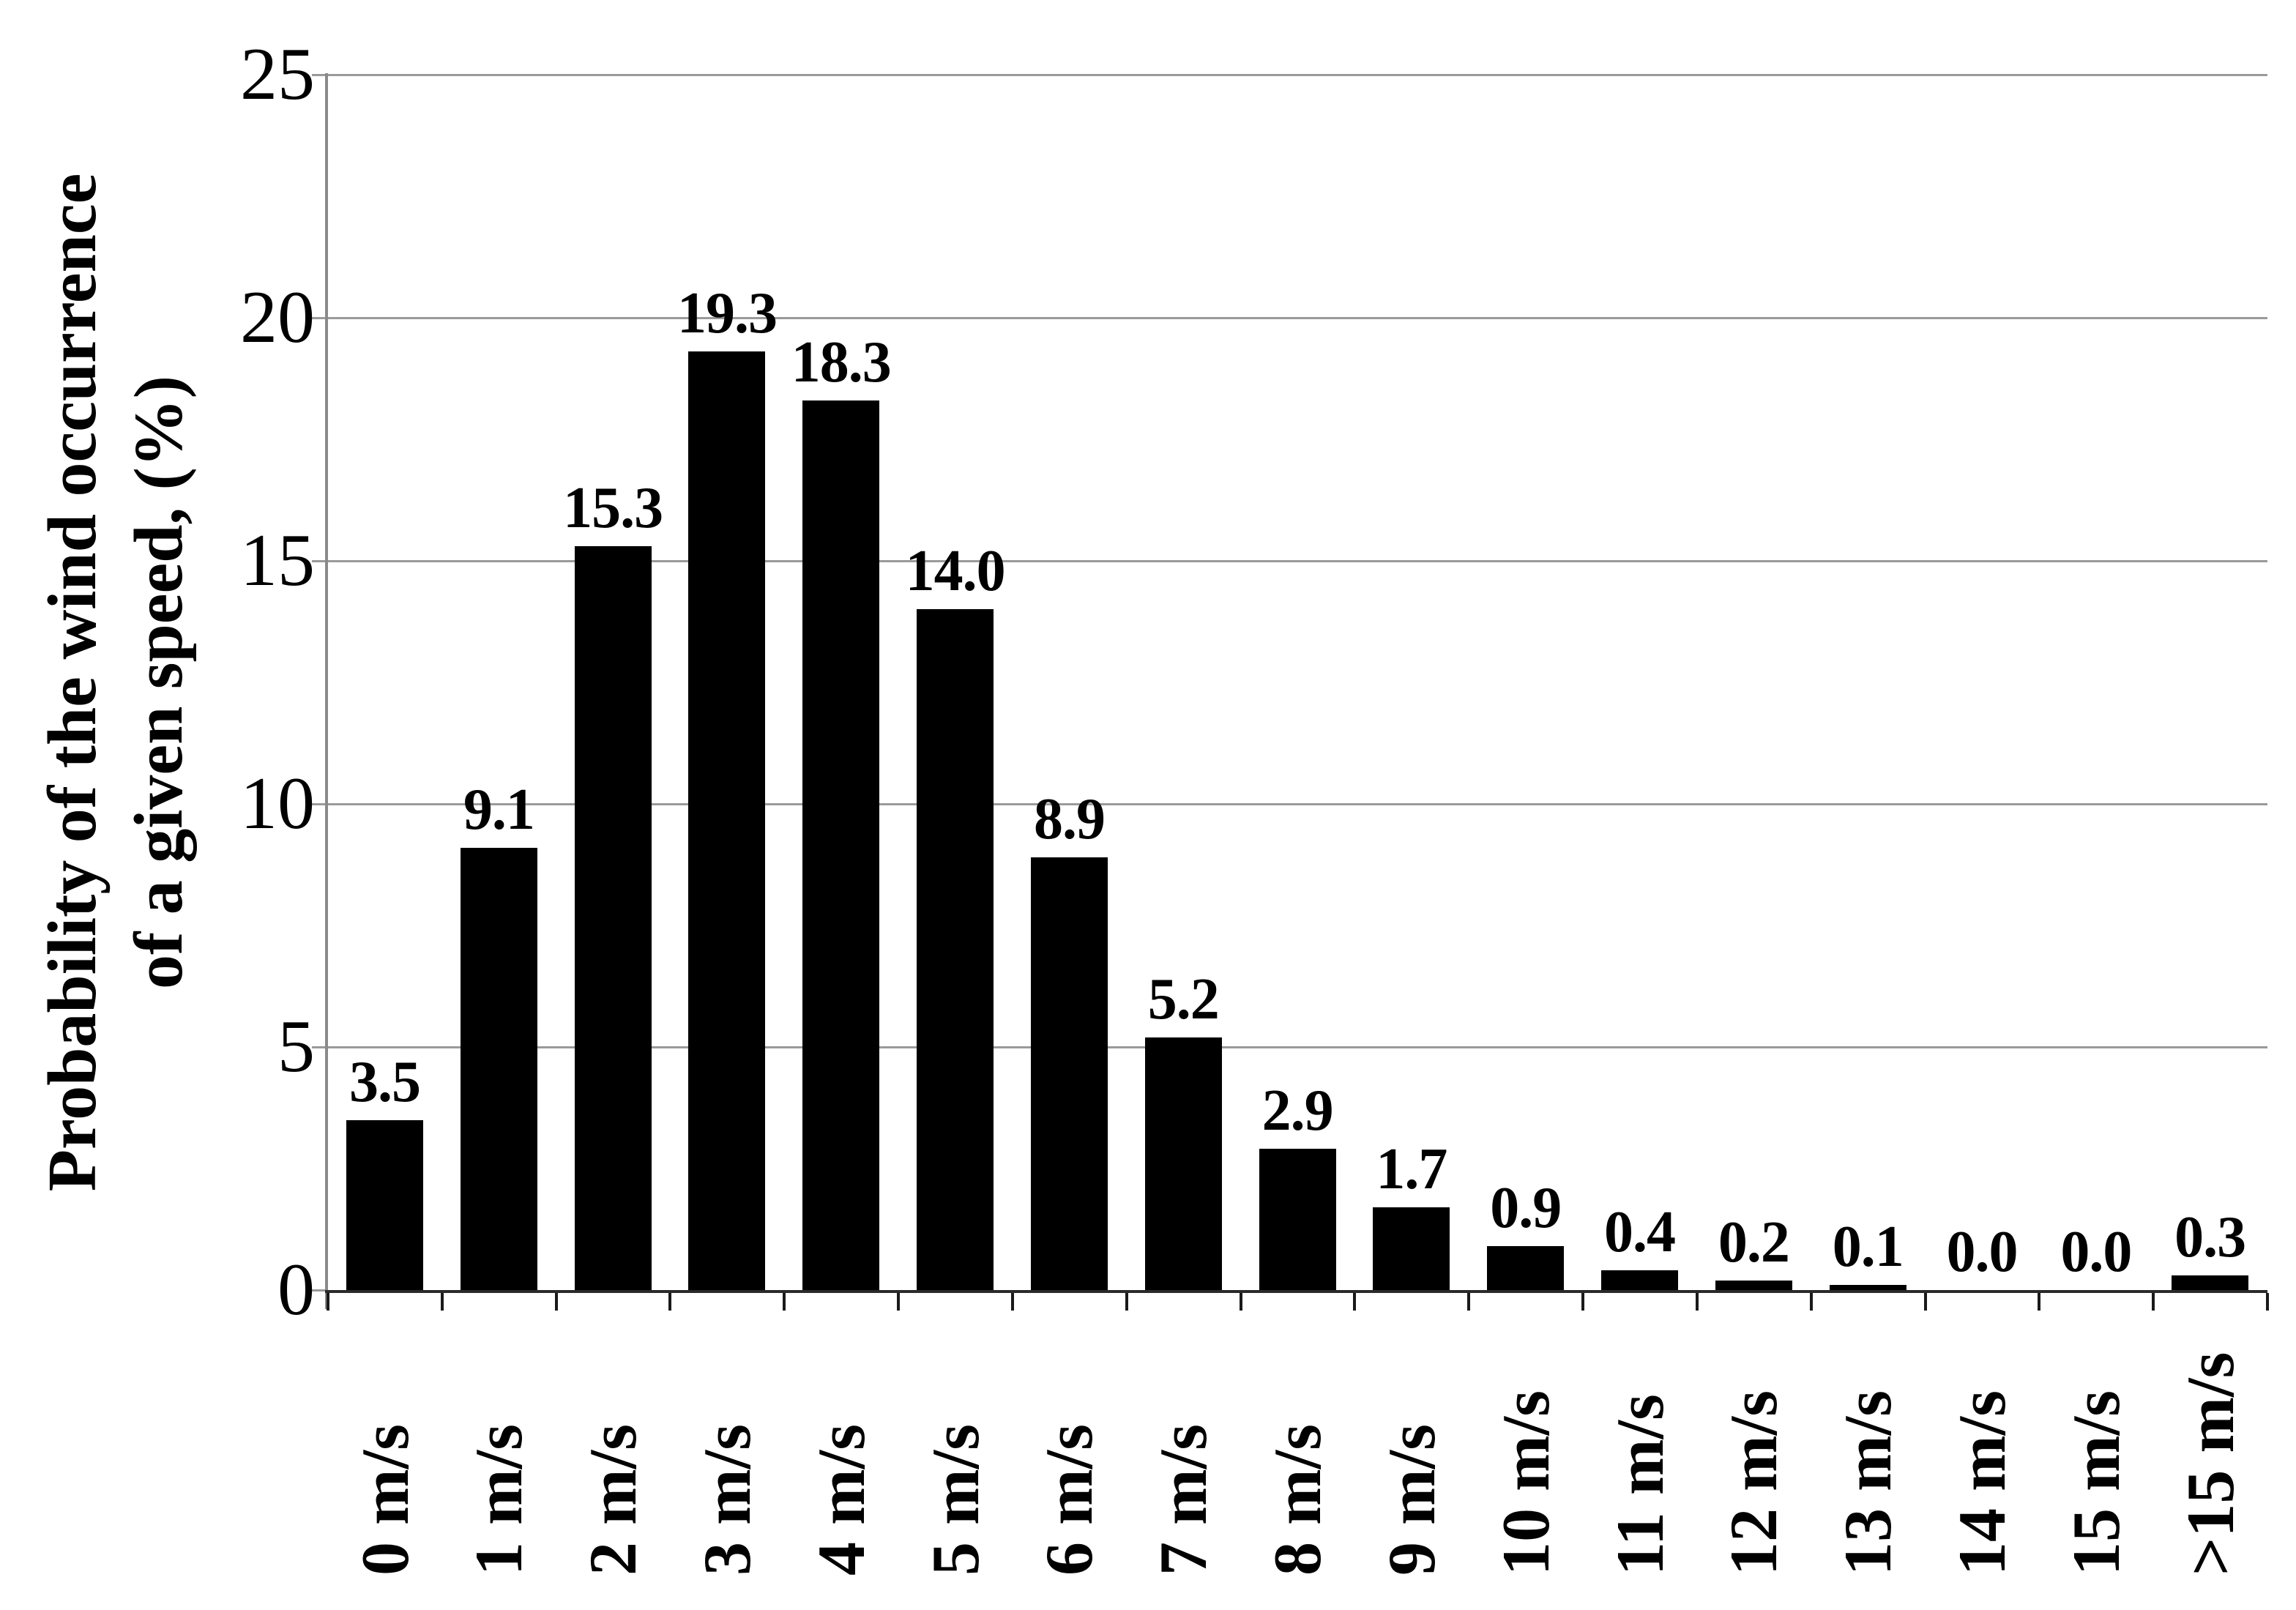 The width and height of the screenshot is (2296, 1610). Describe the element at coordinates (1754, 1483) in the screenshot. I see `x-axis-tick-label: 12 m/s` at that location.